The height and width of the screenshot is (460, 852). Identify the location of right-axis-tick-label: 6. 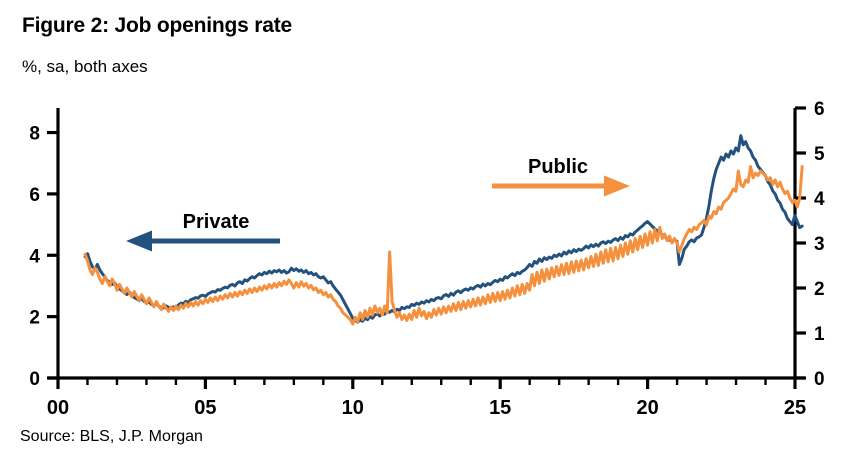
(819, 109).